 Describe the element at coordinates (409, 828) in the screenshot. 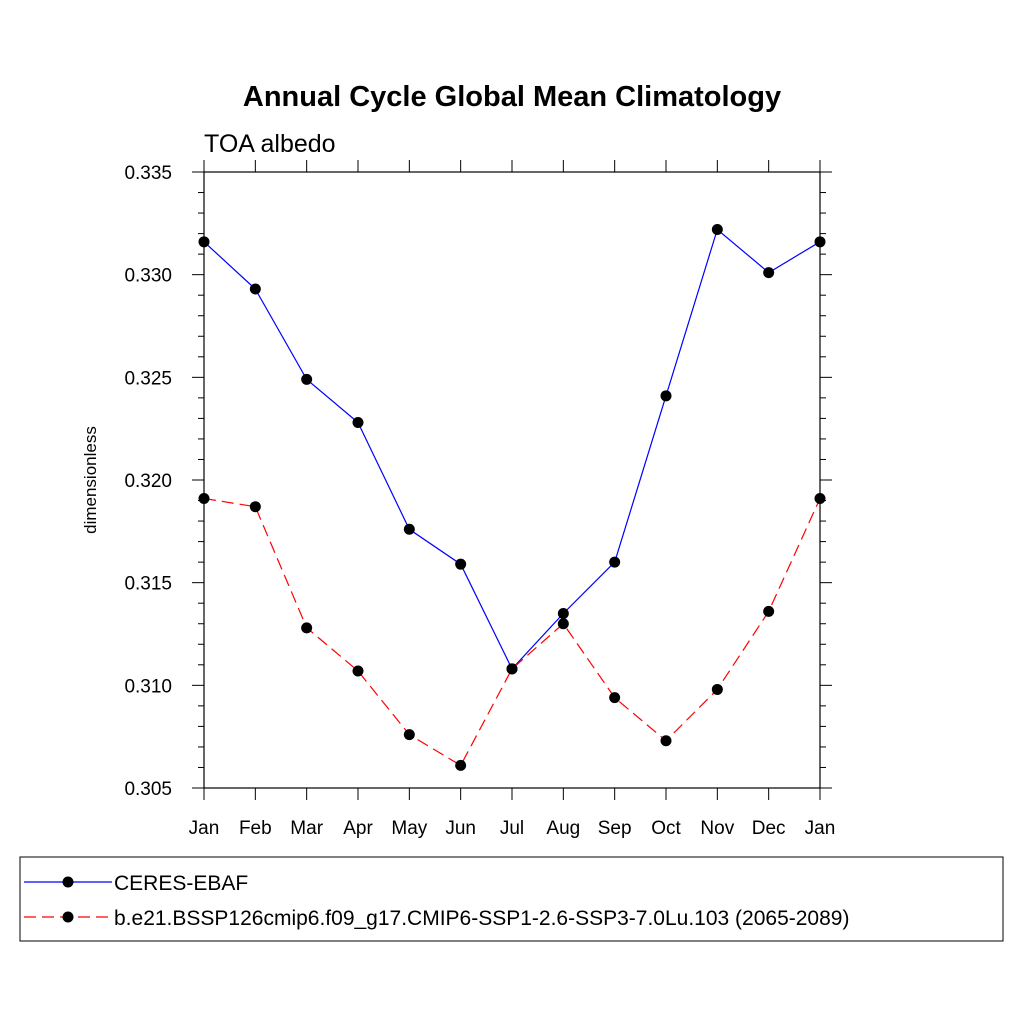

I see `x-tick-label: May` at that location.